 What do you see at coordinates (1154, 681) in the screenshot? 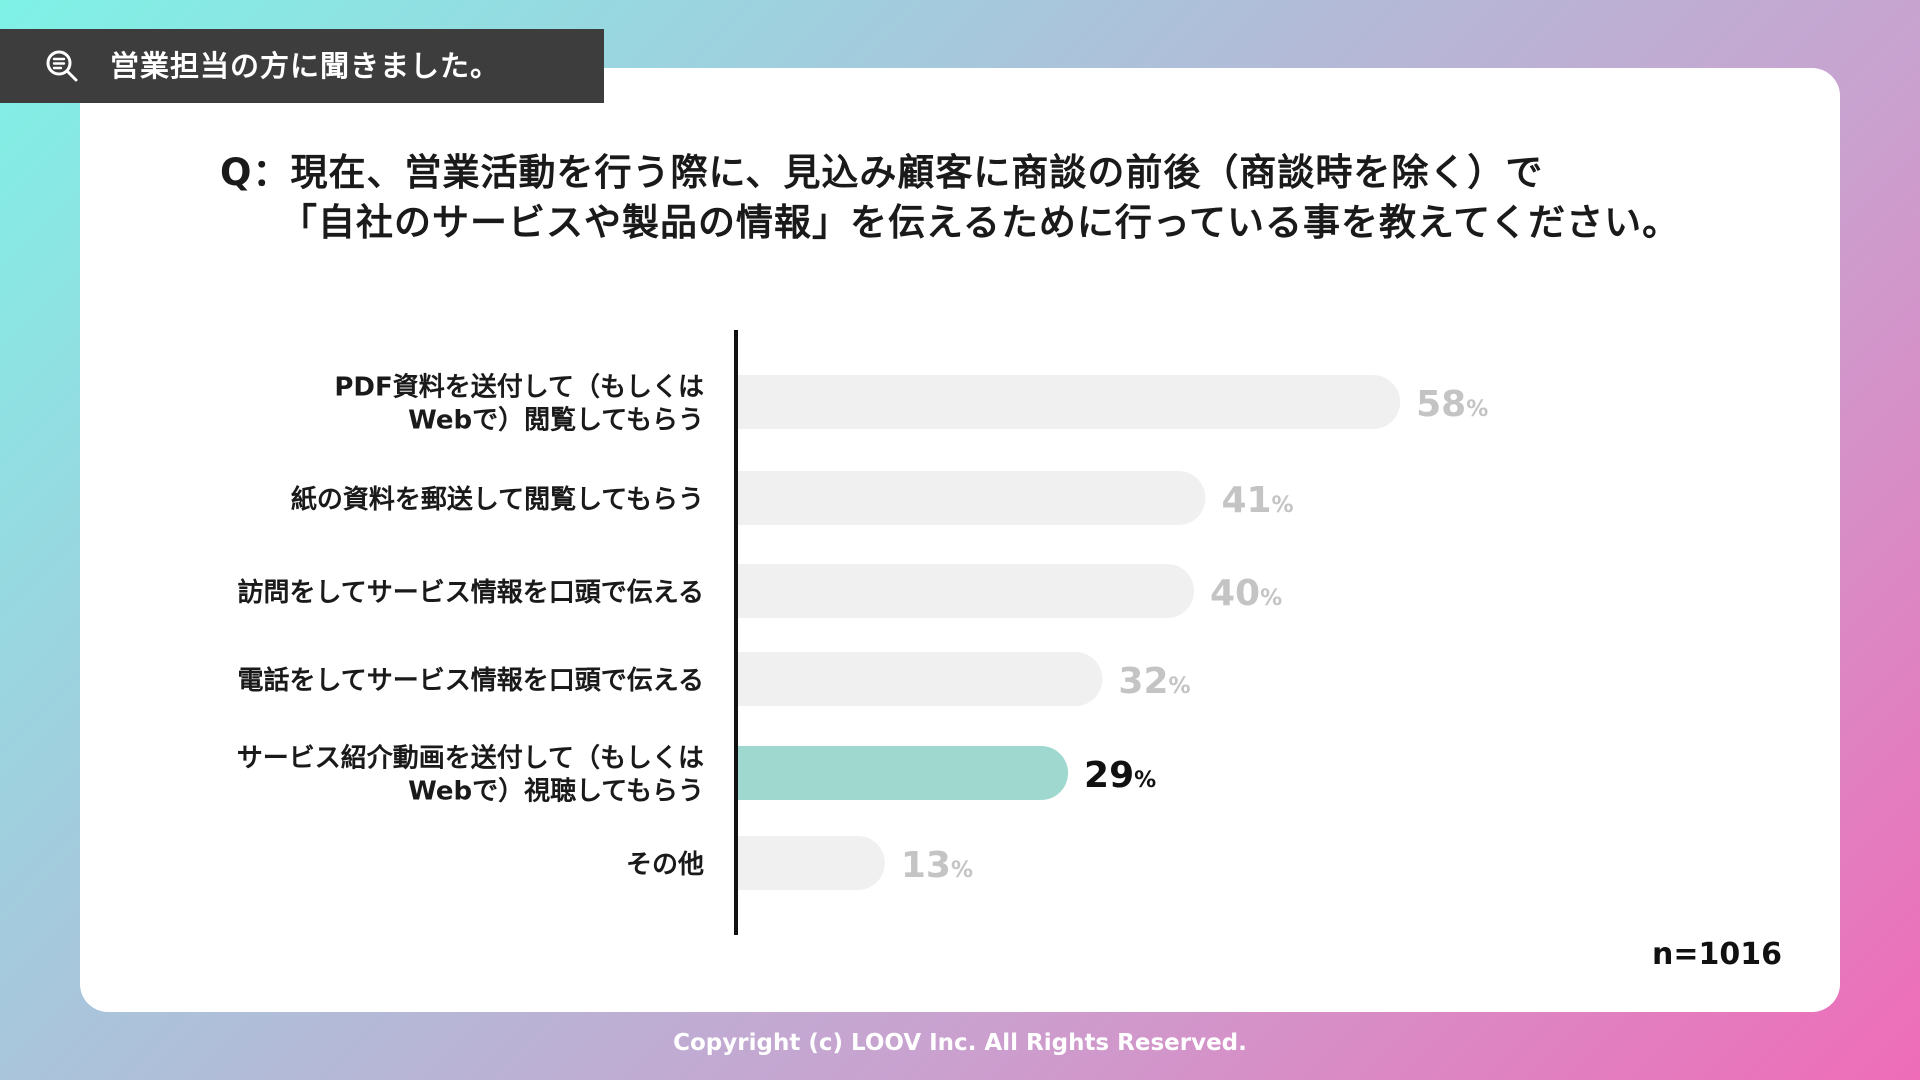
I see `value-label: 32%` at bounding box center [1154, 681].